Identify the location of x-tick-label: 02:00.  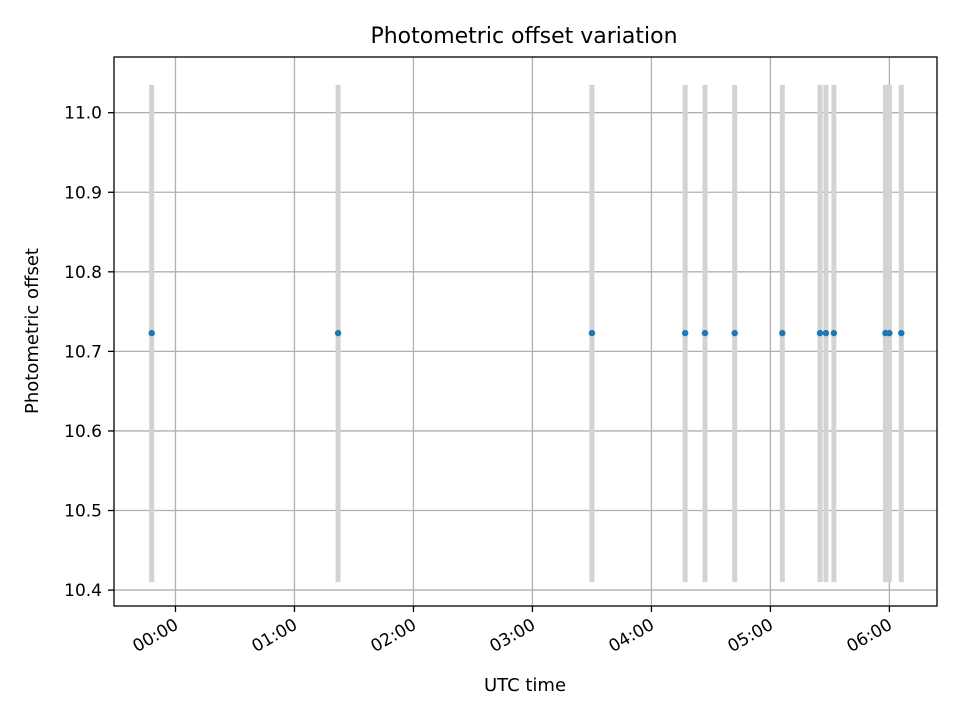
(394, 636).